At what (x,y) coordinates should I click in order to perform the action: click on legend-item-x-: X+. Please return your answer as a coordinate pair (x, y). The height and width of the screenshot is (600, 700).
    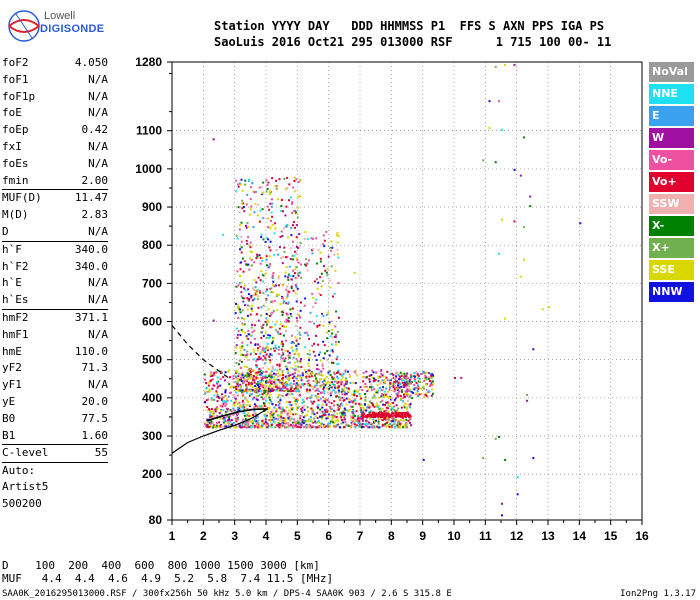
    Looking at the image, I should click on (671, 248).